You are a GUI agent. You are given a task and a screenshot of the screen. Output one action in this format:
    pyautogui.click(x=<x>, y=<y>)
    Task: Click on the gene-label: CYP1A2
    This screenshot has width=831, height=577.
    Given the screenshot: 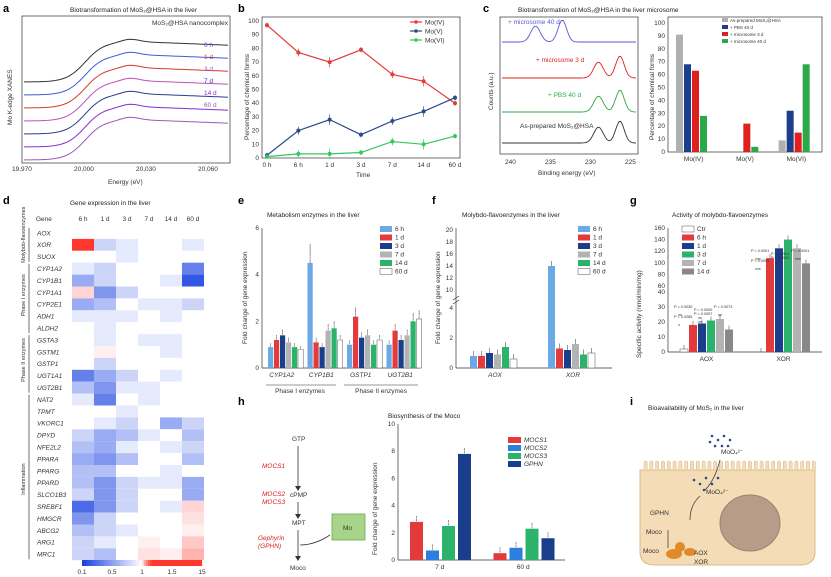 What is the action you would take?
    pyautogui.click(x=281, y=375)
    